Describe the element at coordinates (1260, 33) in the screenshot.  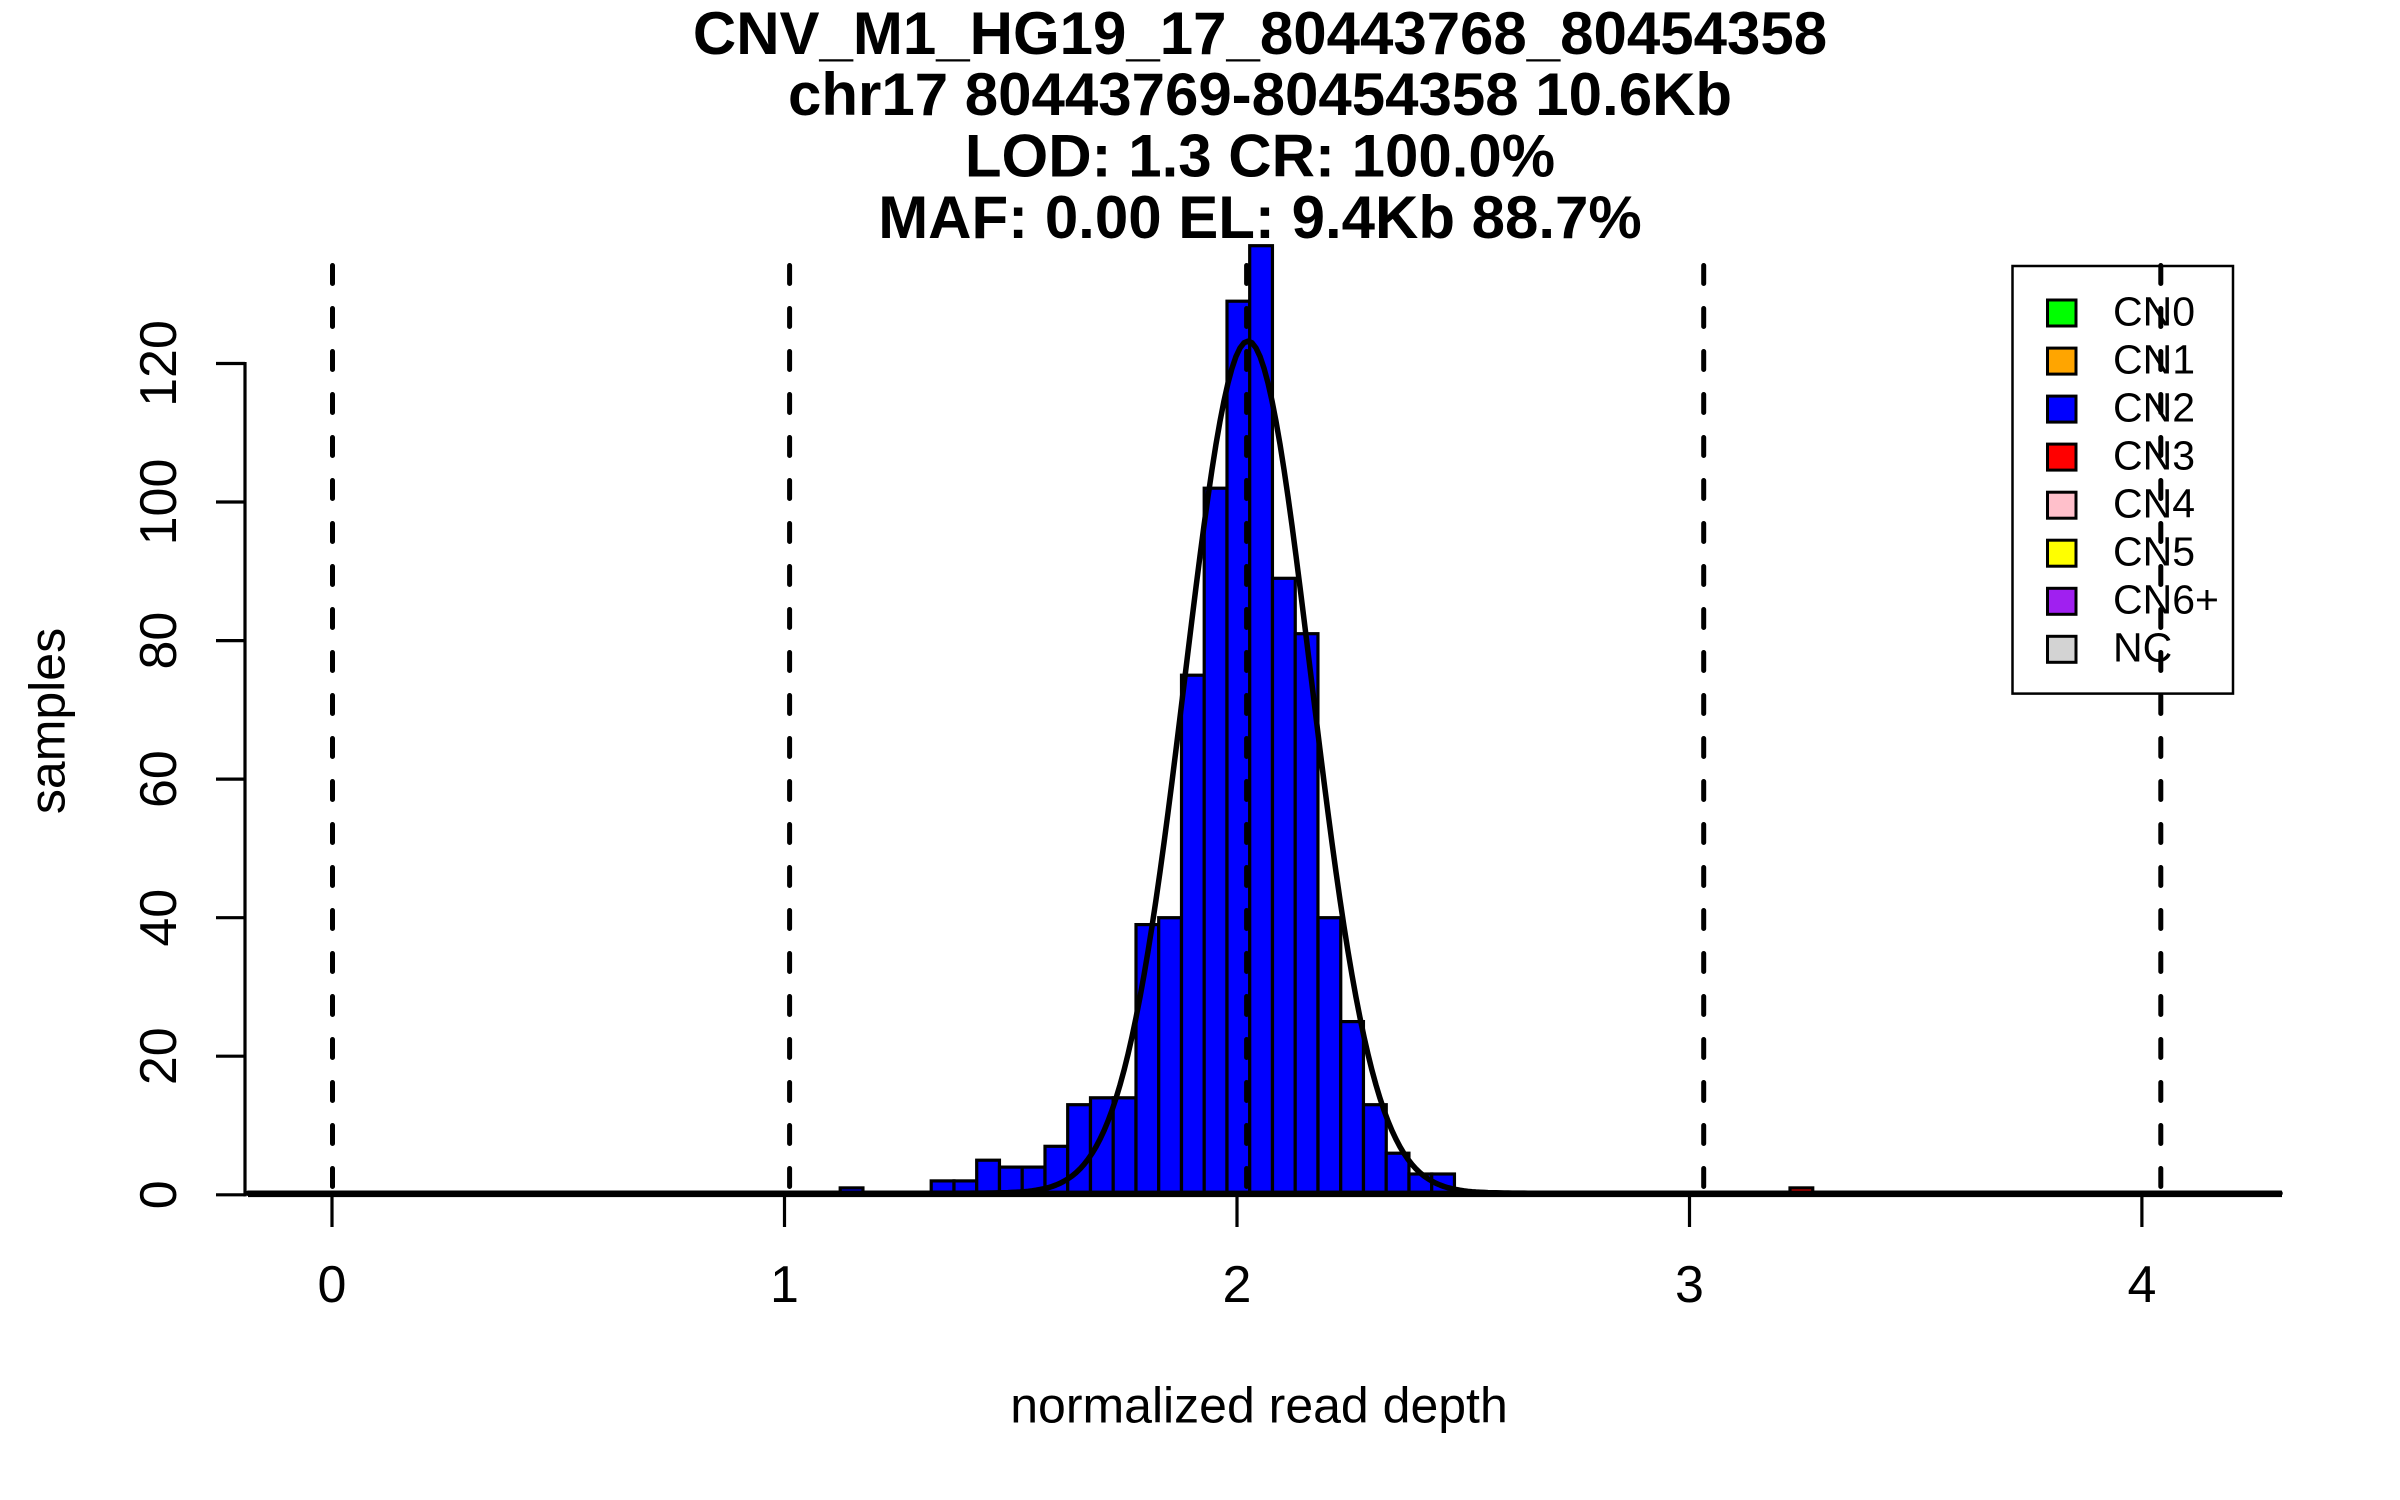
I see `svg-text:CNV_M1_HG19_17_80443768_804543: CNV_M1_HG19_17_80443768_80454358` at that location.